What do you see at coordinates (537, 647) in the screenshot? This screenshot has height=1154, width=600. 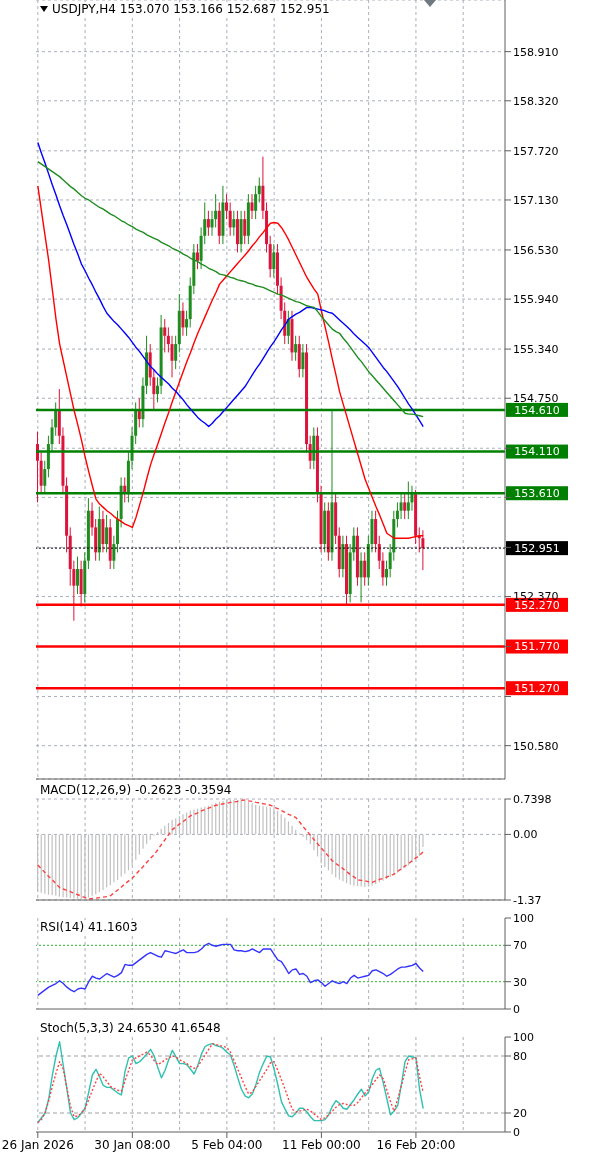 I see `ref-line-label: 151.770` at bounding box center [537, 647].